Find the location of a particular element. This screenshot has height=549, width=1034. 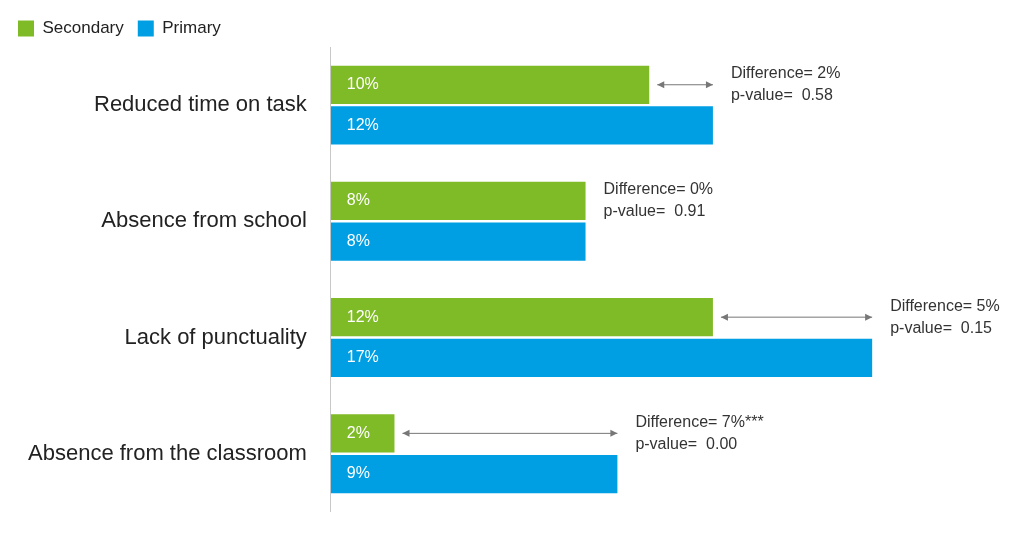

y-tick-label: Absence from the classroom is located at coordinates (167, 452).